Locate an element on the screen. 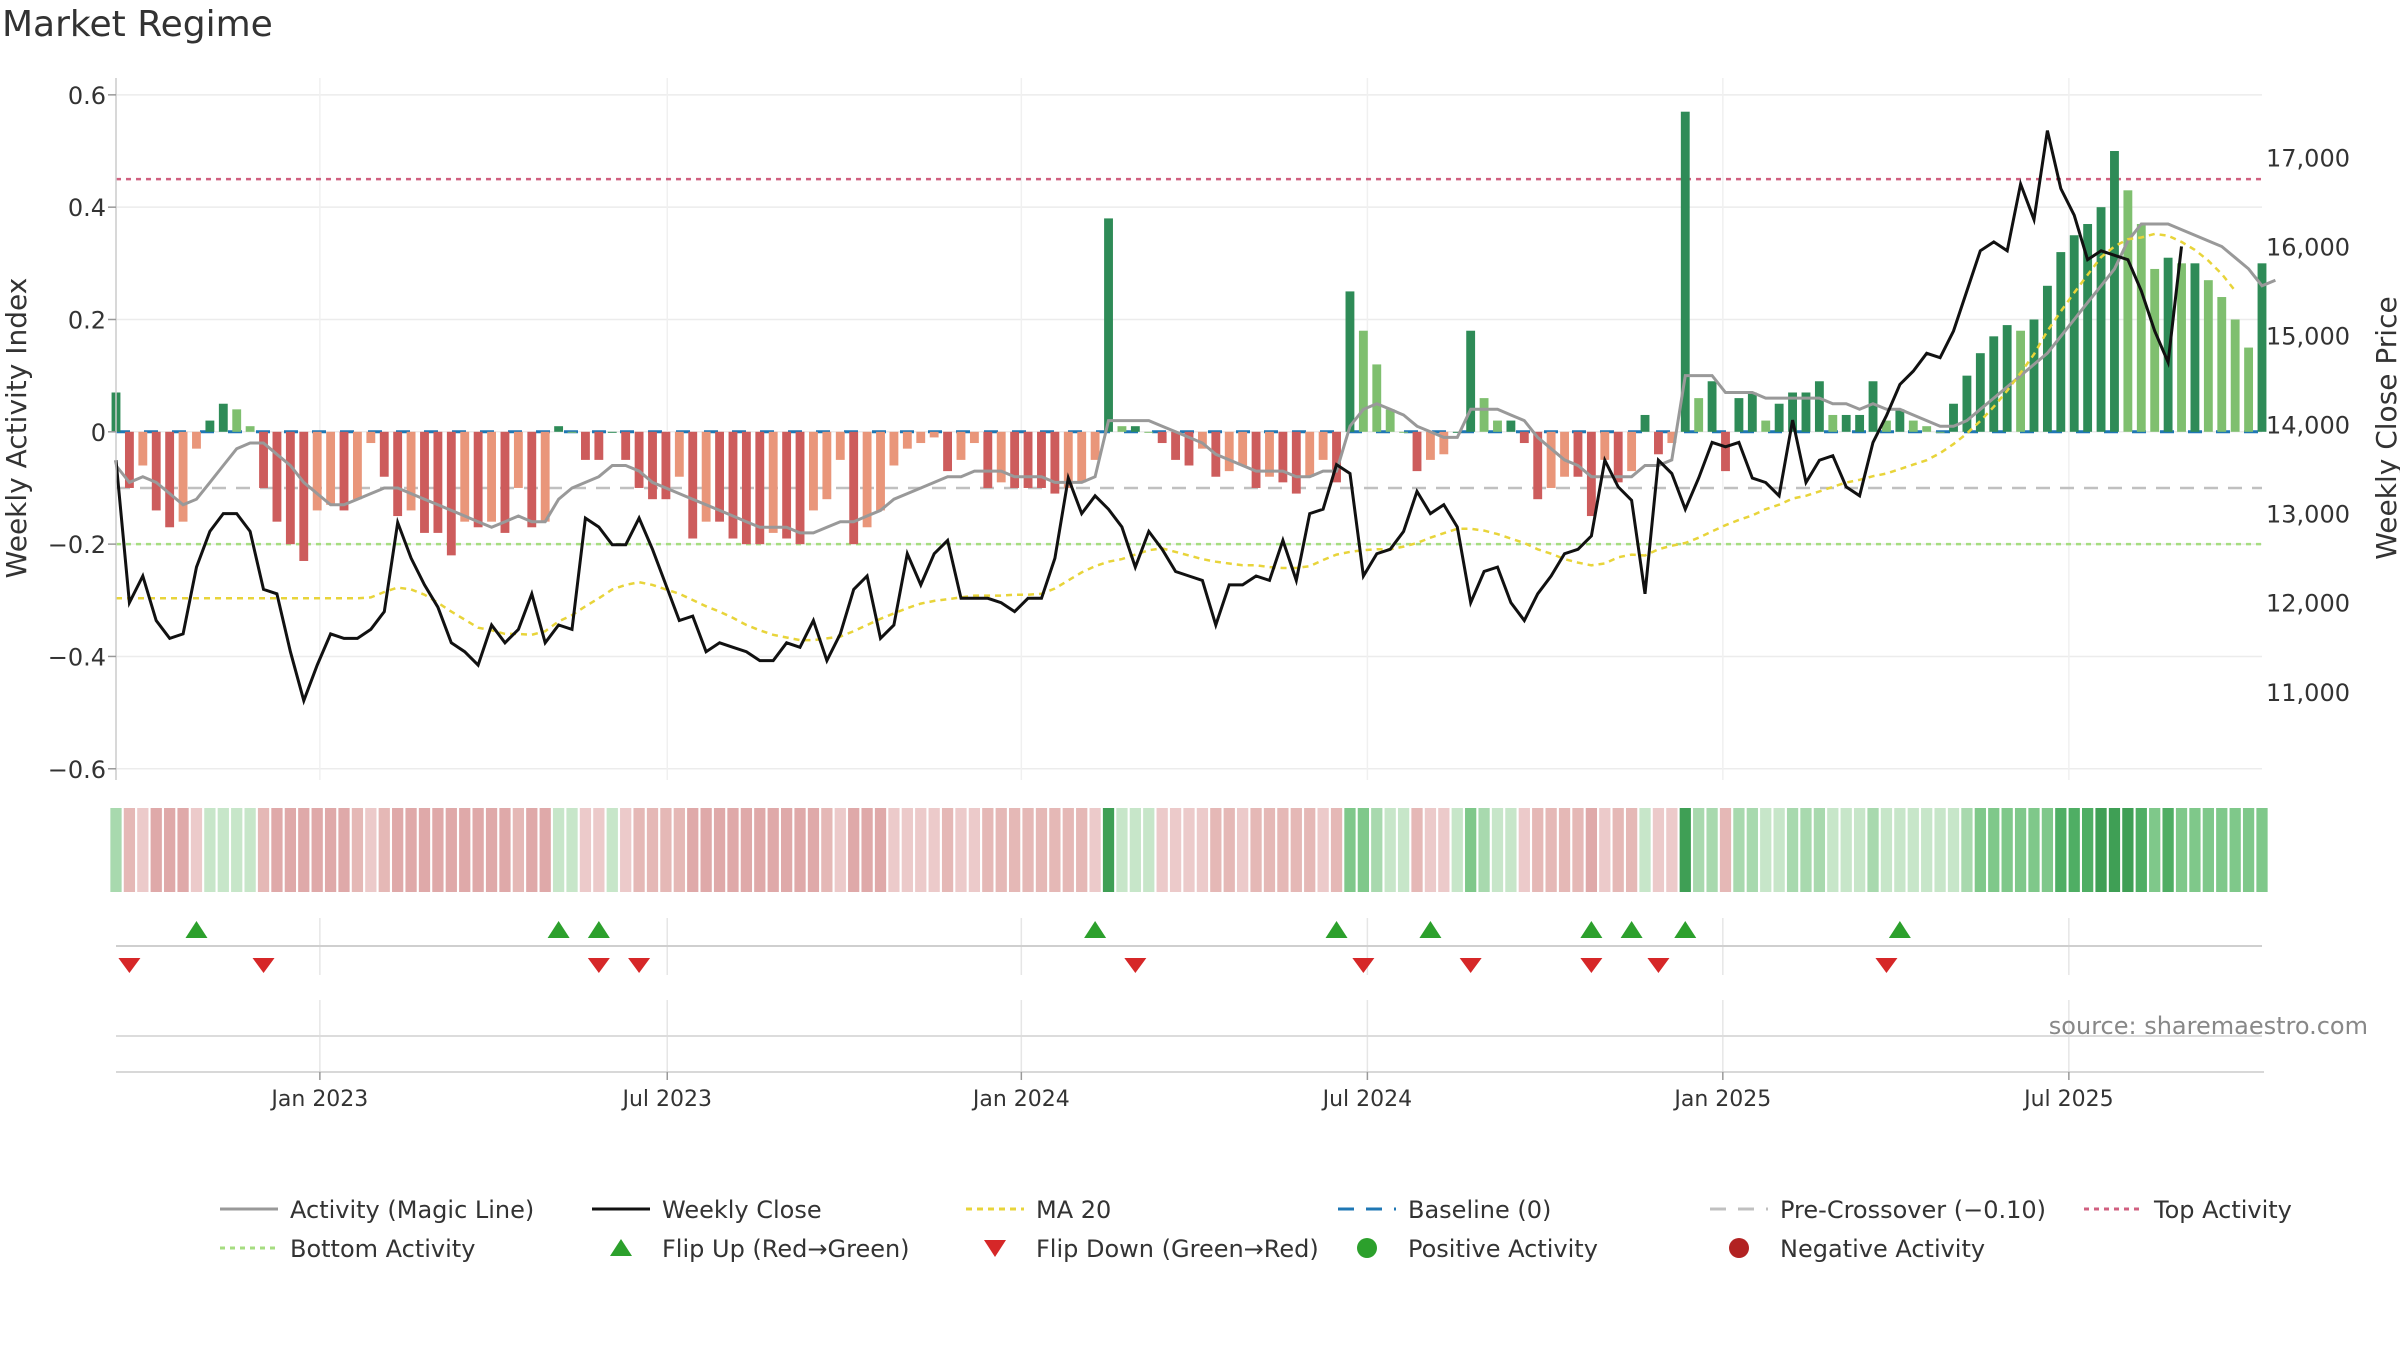  left-tick-label: −0.2 is located at coordinates (77, 545).